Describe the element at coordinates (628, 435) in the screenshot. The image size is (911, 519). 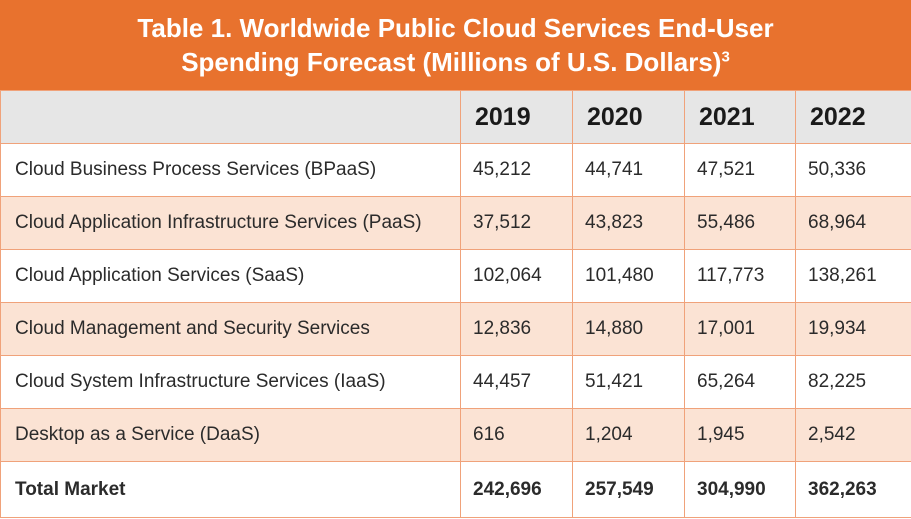
I see `cell-value: 1,204` at that location.